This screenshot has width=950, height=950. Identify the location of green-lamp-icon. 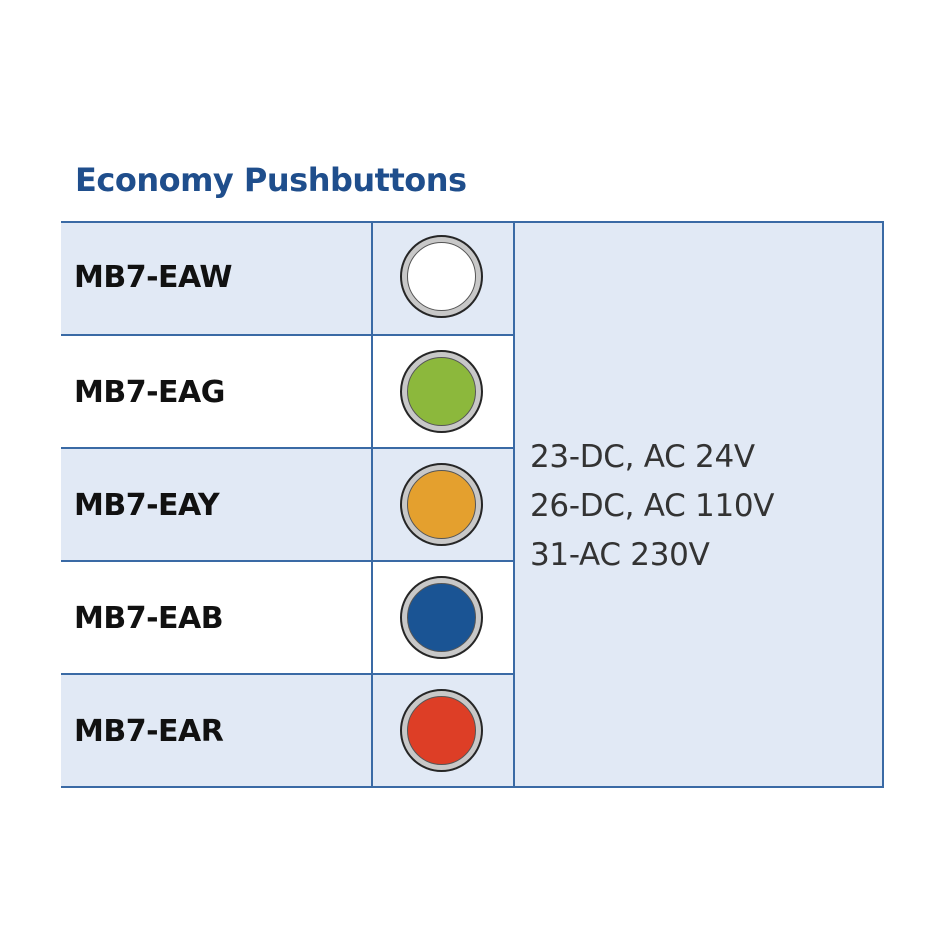
(441, 391).